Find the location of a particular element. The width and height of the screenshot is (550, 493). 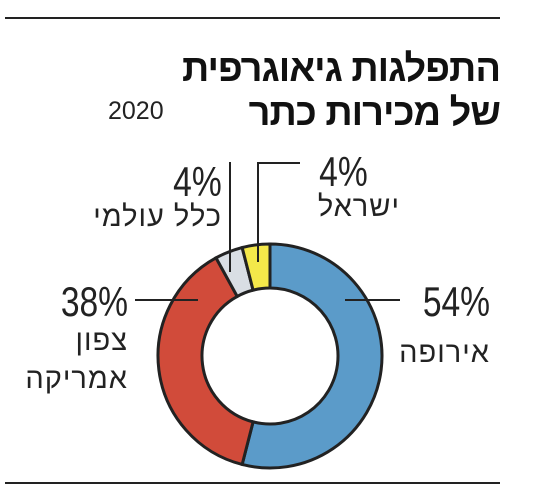

category-label: ישראל is located at coordinates (358, 207).